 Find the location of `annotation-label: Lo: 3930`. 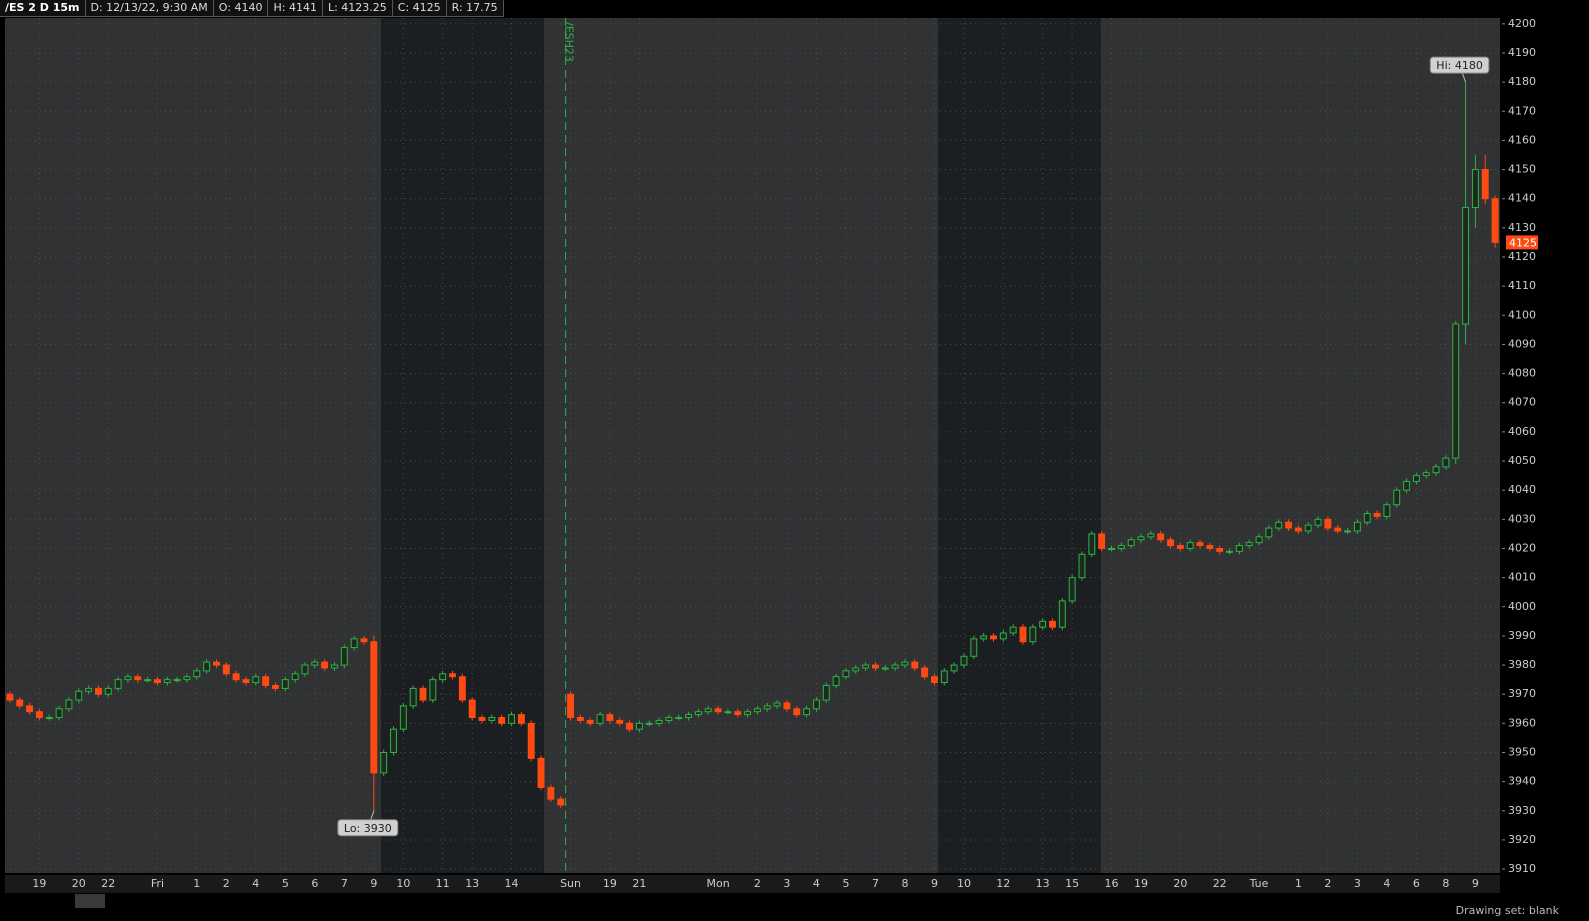

annotation-label: Lo: 3930 is located at coordinates (368, 828).